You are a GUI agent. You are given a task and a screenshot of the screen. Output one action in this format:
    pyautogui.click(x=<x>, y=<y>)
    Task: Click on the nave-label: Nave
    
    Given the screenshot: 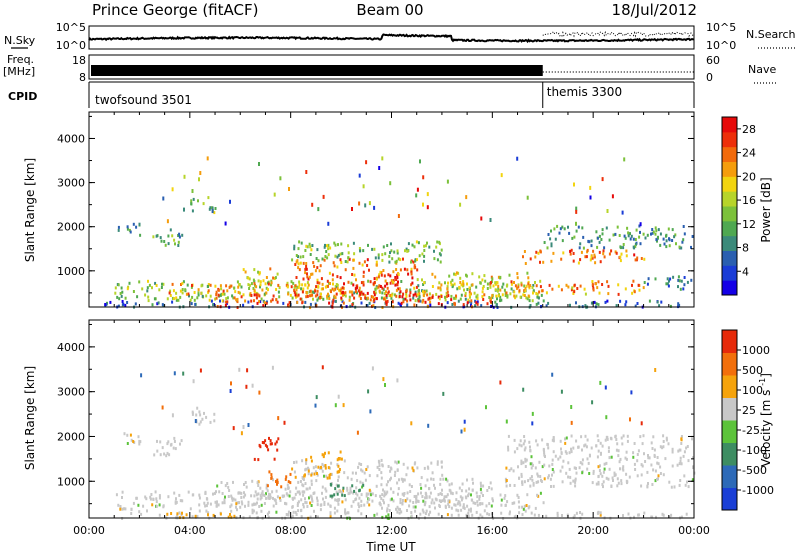 What is the action you would take?
    pyautogui.click(x=762, y=69)
    